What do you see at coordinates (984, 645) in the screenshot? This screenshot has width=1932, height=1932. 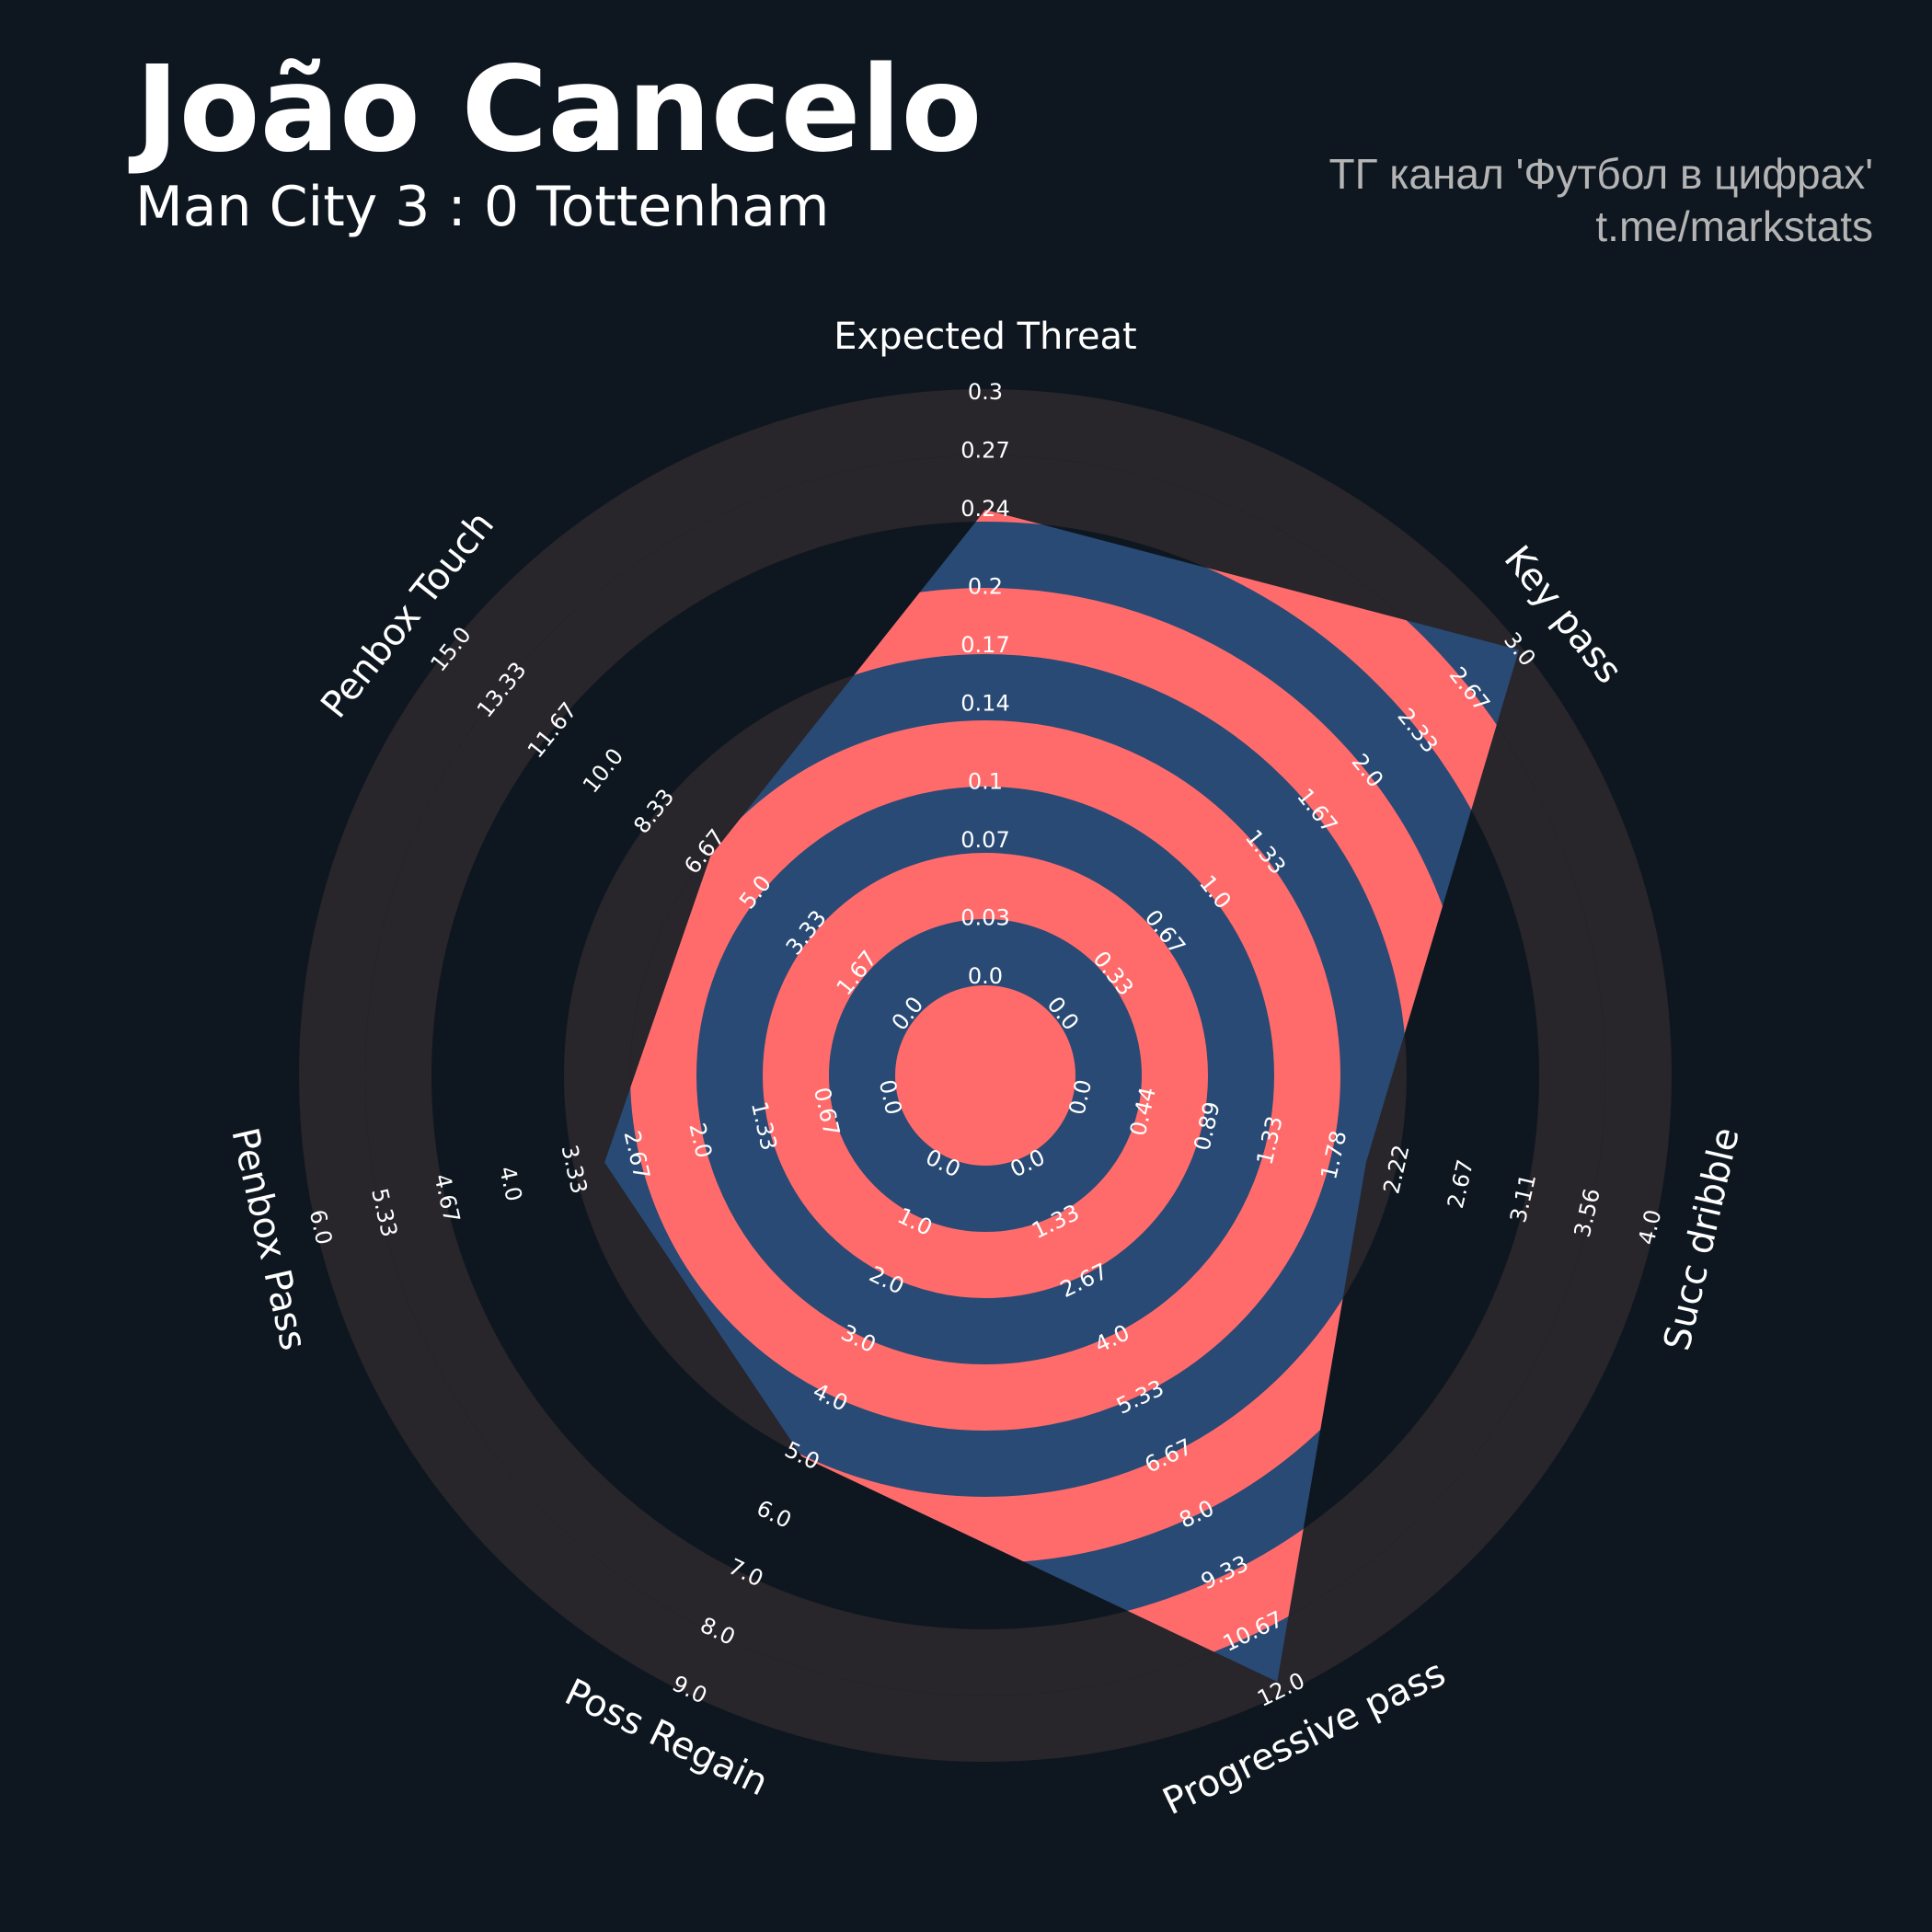 I see `tick-label: 0.17` at bounding box center [984, 645].